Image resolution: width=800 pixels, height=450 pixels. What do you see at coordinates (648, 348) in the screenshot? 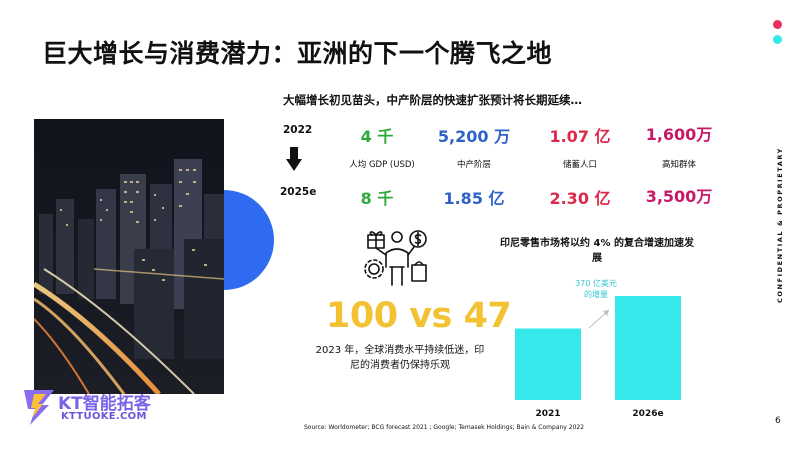
I see `bar-2026e` at bounding box center [648, 348].